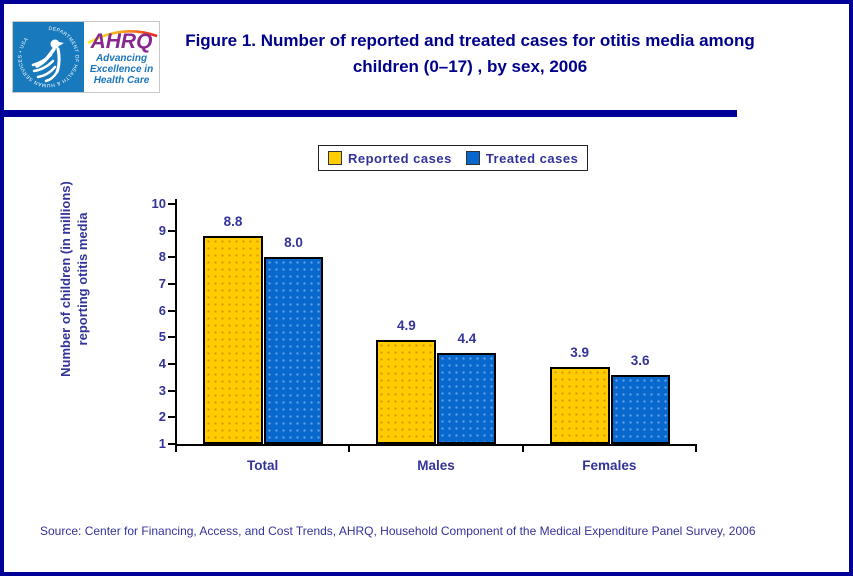 The height and width of the screenshot is (576, 853). Describe the element at coordinates (162, 283) in the screenshot. I see `y-axis-tick-label: 7` at that location.